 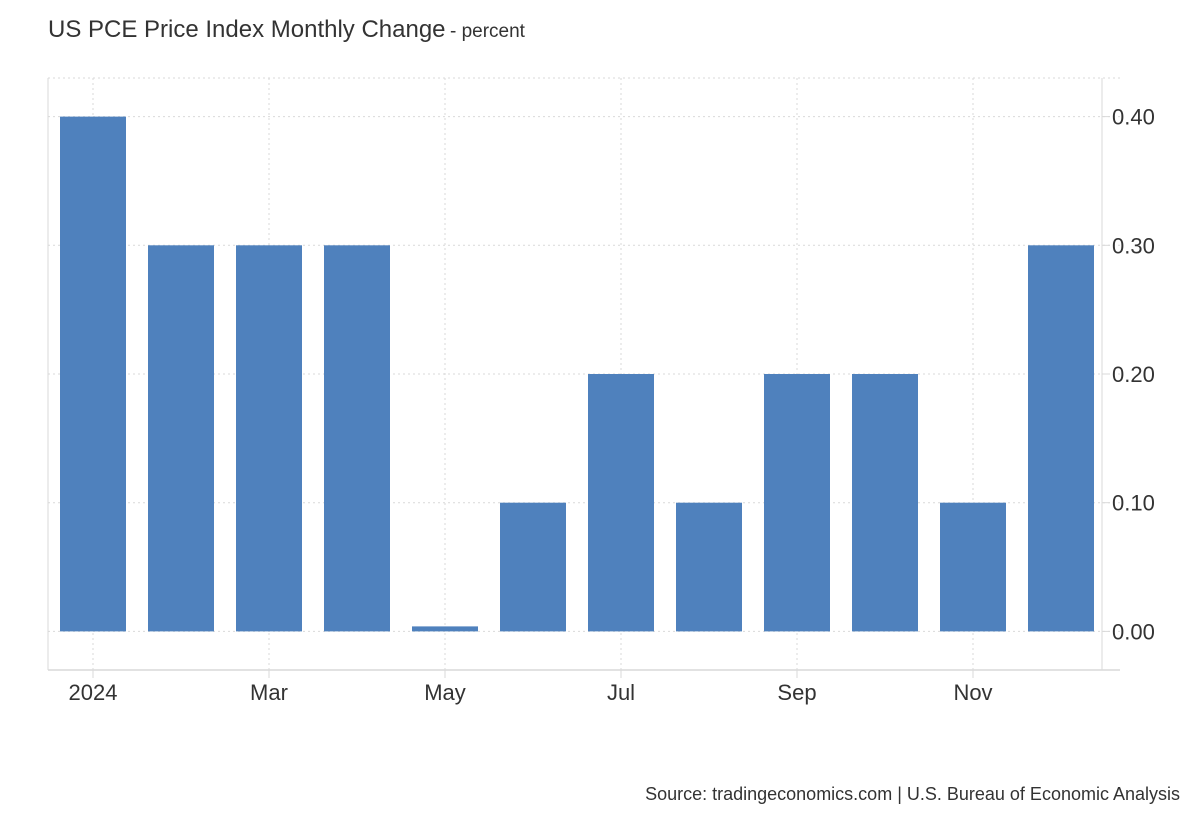 I want to click on x-tick-label: Sep, so click(x=796, y=692).